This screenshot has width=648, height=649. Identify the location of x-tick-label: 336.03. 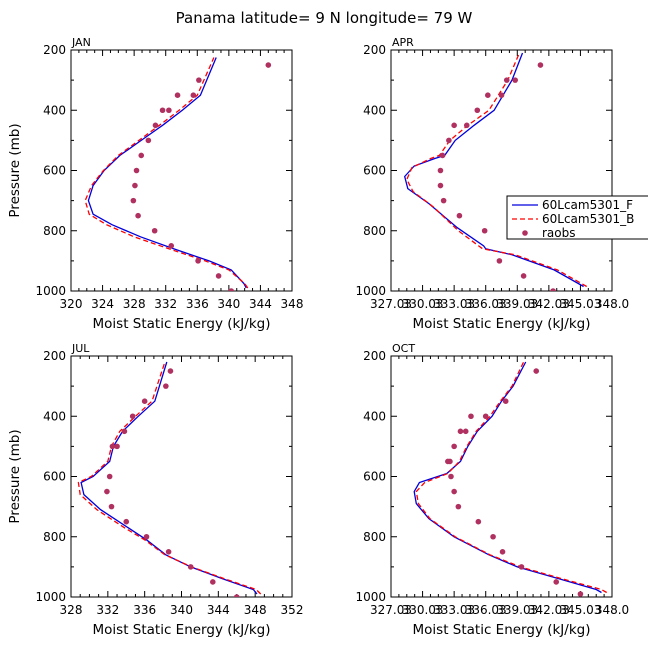
(486, 610).